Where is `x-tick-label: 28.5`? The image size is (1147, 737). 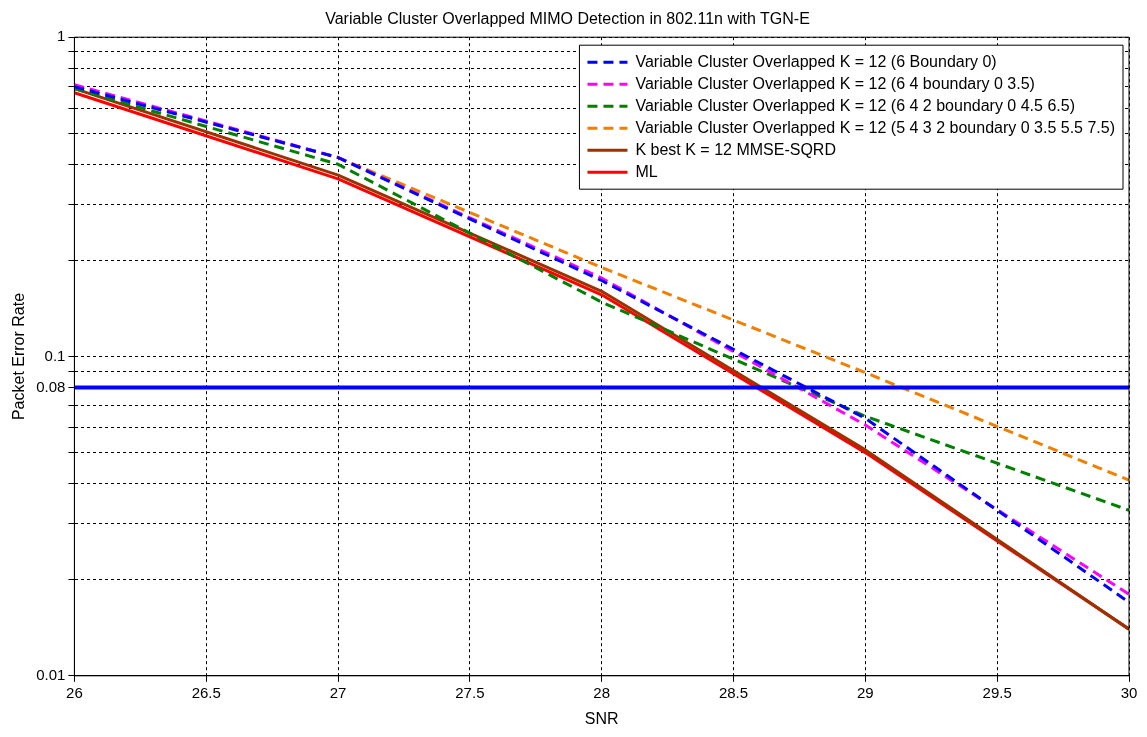 x-tick-label: 28.5 is located at coordinates (733, 692).